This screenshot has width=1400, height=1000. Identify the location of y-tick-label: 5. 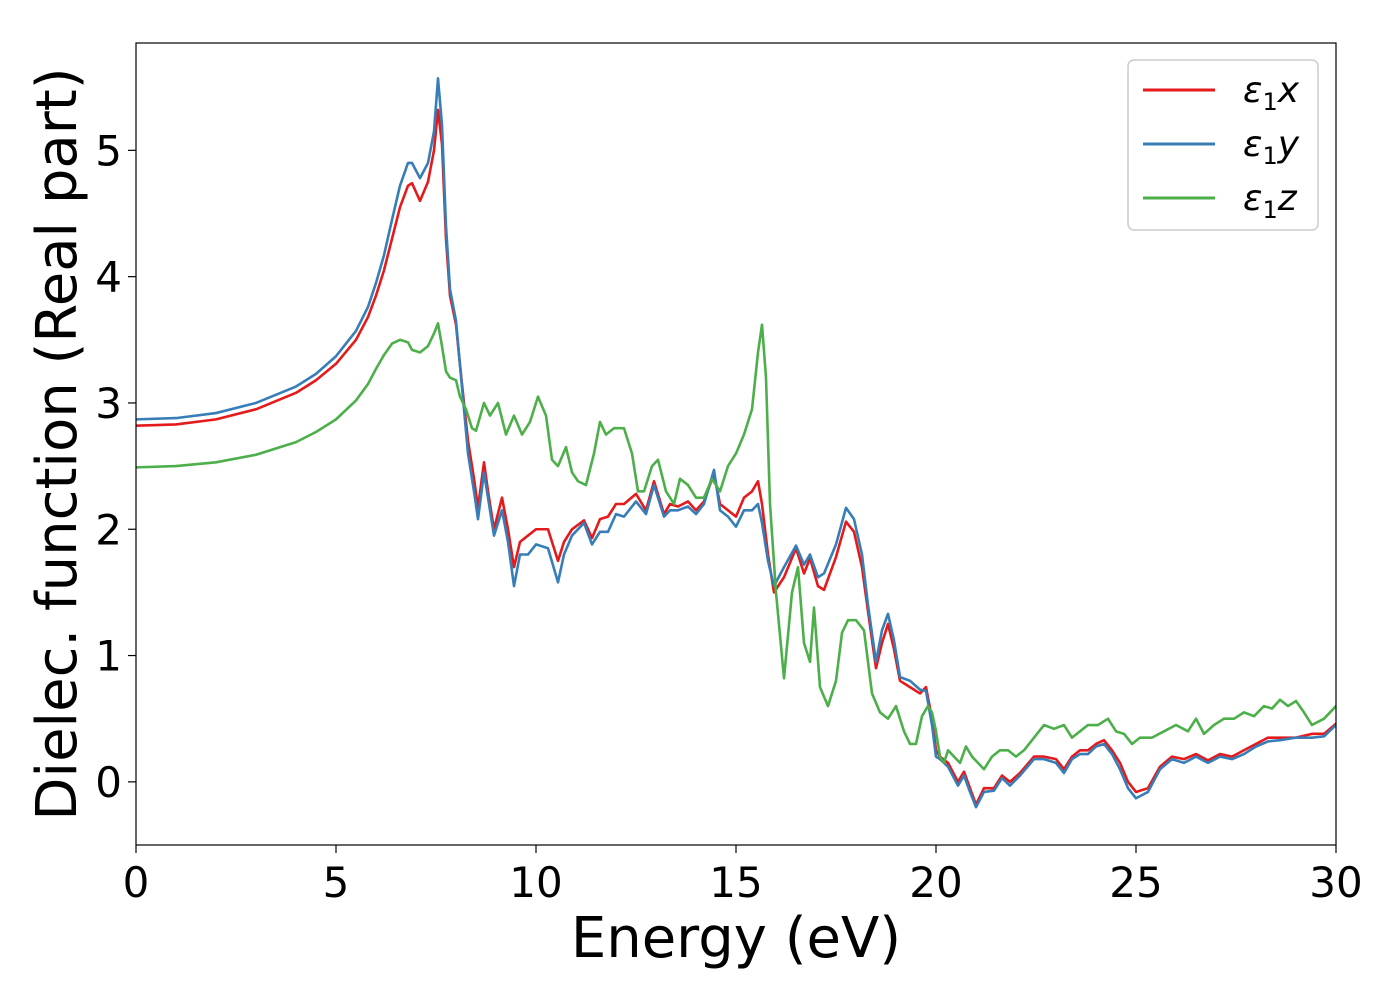
(108, 150).